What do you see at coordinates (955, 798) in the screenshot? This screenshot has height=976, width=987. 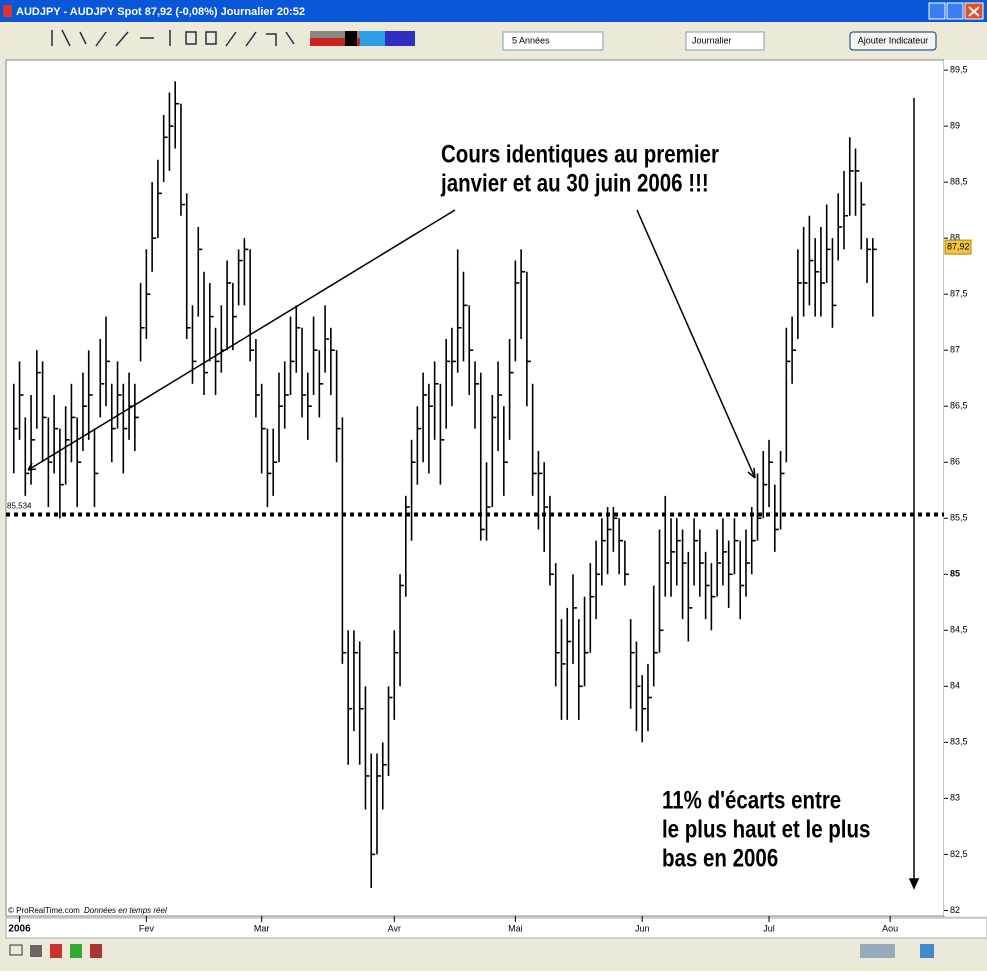 I see `y-tick-label: 83` at bounding box center [955, 798].